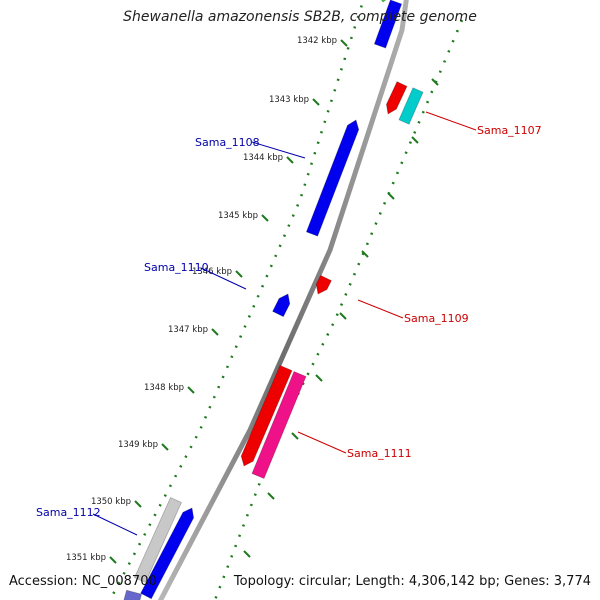 This screenshot has height=600, width=600. Describe the element at coordinates (86, 558) in the screenshot. I see `tick-label: 1351 kbp` at that location.